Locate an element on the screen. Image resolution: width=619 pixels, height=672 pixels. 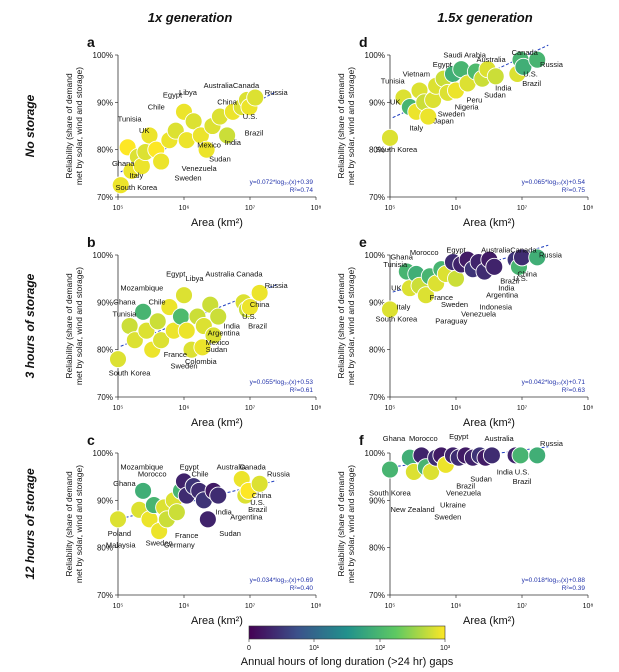
country-label: Malaysia is located at coordinates (121, 545).